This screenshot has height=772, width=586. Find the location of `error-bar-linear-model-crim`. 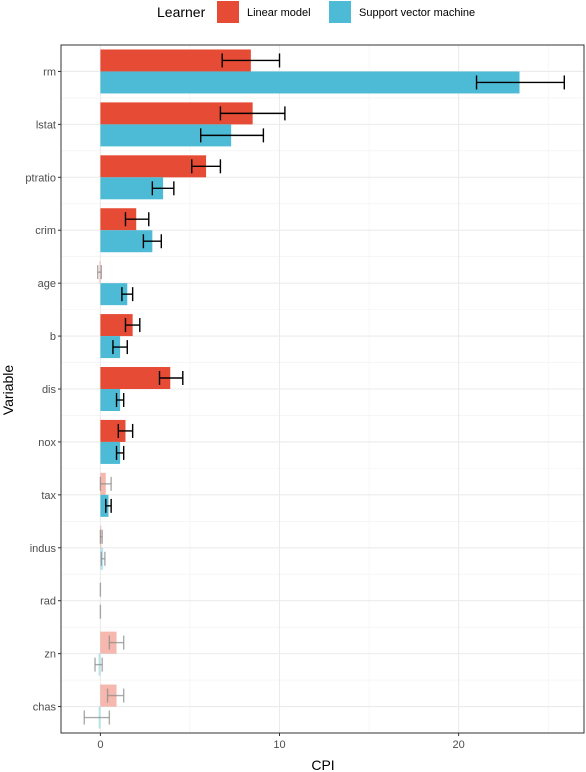

error-bar-linear-model-crim is located at coordinates (137, 219).